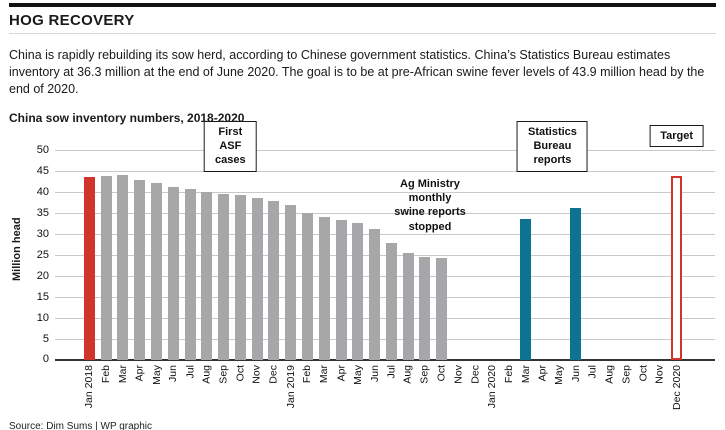 Image resolution: width=725 pixels, height=430 pixels. Describe the element at coordinates (72, 20) in the screenshot. I see `page-title: HOG RECOVERY` at that location.